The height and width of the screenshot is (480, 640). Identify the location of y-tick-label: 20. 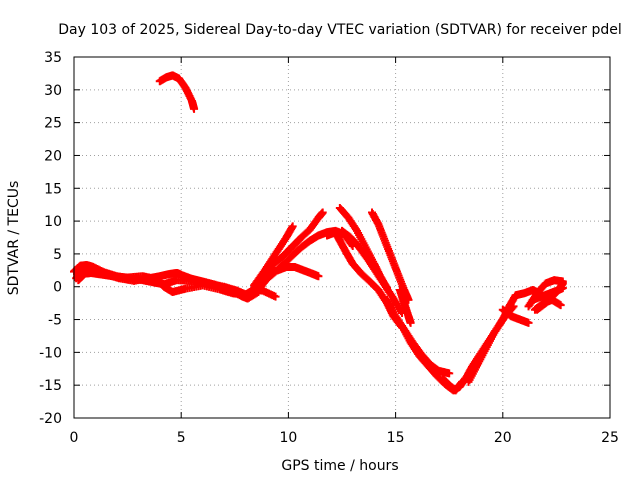
(53, 156).